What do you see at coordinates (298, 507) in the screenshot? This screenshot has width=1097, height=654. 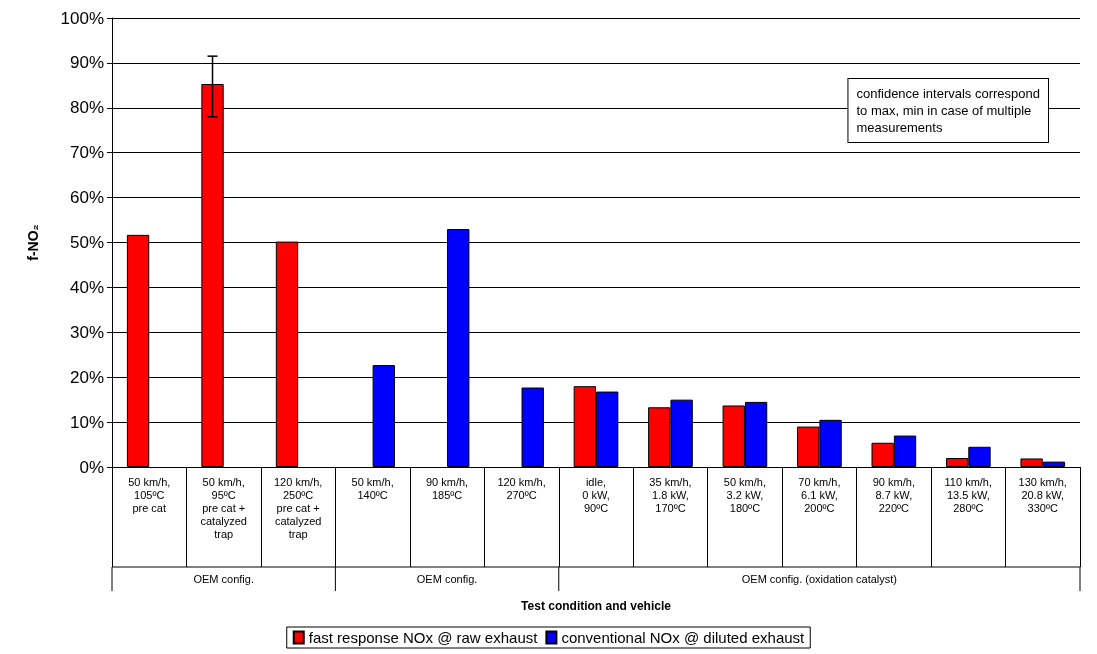 I see `x-tick-label: 120 km/h, 250ºC pre cat + catalyzed trap` at bounding box center [298, 507].